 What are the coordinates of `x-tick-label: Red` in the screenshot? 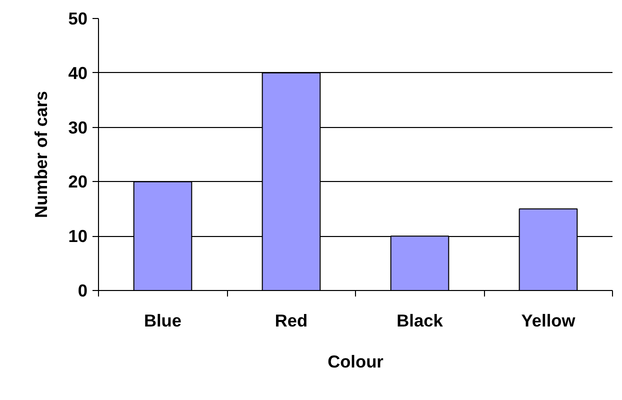 It's located at (291, 320).